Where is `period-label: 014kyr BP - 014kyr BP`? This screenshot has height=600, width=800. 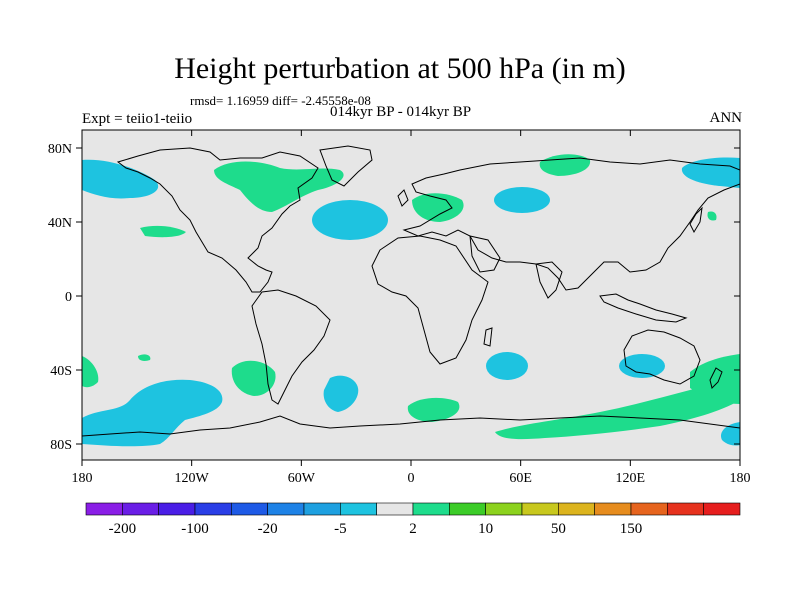
period-label: 014kyr BP - 014kyr BP is located at coordinates (401, 112).